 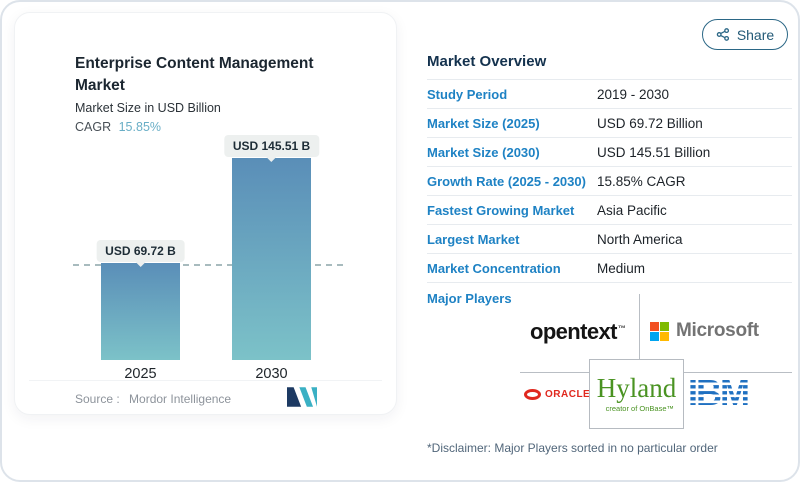 I want to click on microsoft-squares-icon, so click(x=659, y=331).